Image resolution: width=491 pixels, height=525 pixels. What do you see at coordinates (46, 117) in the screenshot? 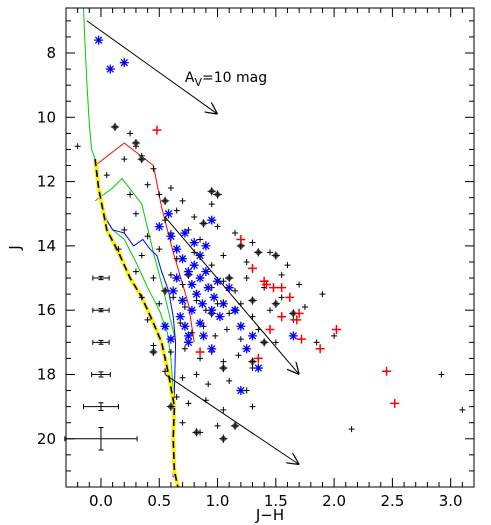
I see `y-tick-label-1: 10` at bounding box center [46, 117].